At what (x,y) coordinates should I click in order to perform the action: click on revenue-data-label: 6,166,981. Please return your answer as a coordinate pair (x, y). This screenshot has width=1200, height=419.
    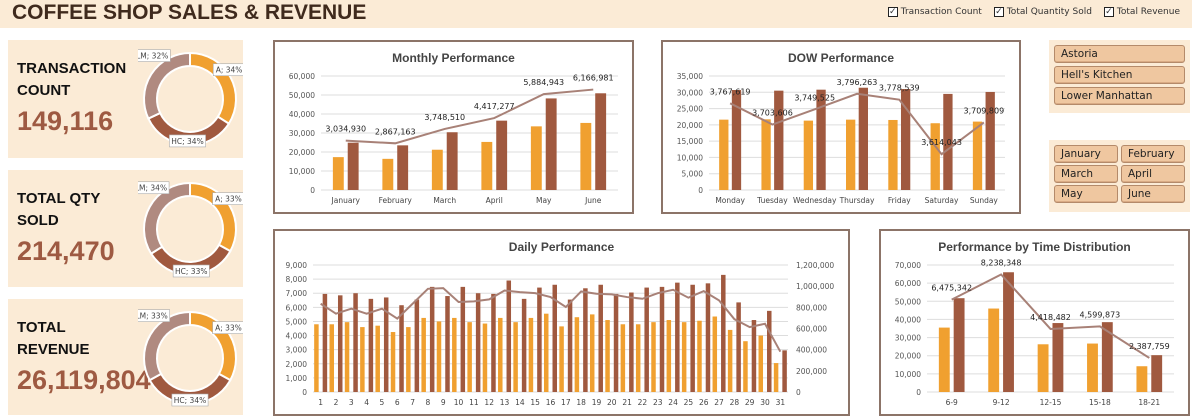
    Looking at the image, I should click on (593, 78).